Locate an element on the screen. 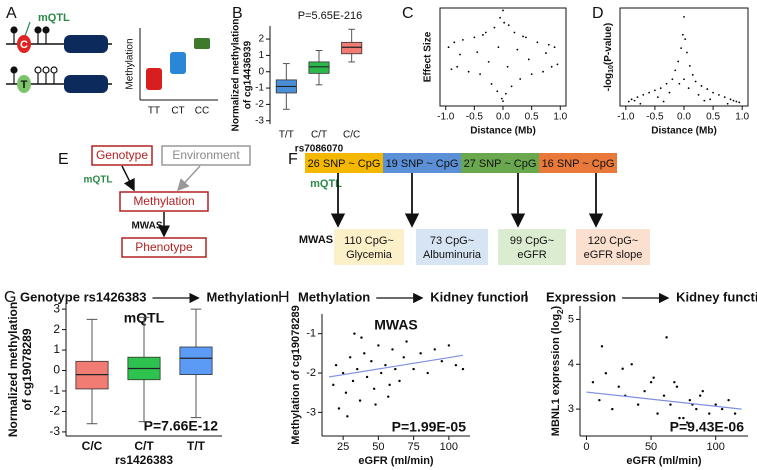 The height and width of the screenshot is (470, 757). panel-heading: Genotype rs1426383 is located at coordinates (83, 296).